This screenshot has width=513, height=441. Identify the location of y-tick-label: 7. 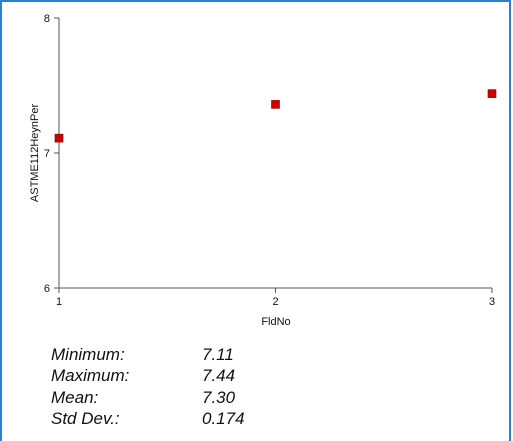
(47, 154).